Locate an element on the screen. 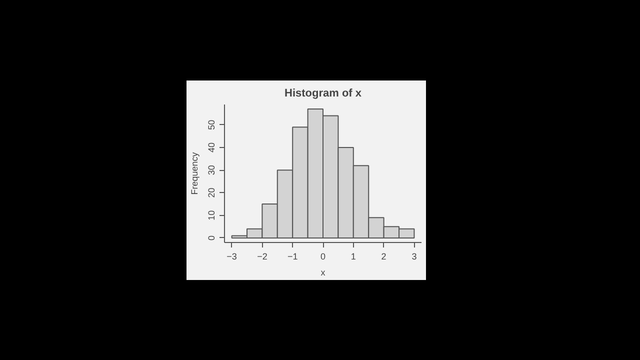  x-tick-label: 1 is located at coordinates (353, 257).